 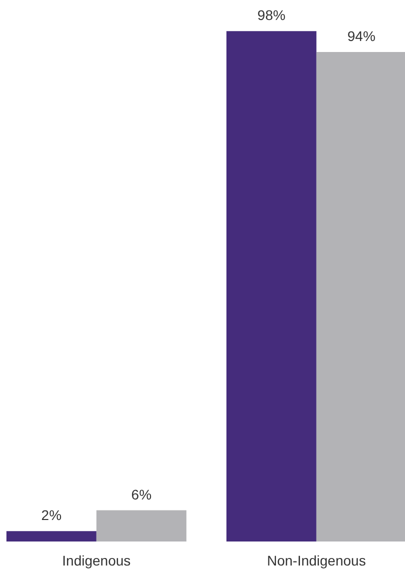 What do you see at coordinates (361, 36) in the screenshot?
I see `data-label: 94%` at bounding box center [361, 36].